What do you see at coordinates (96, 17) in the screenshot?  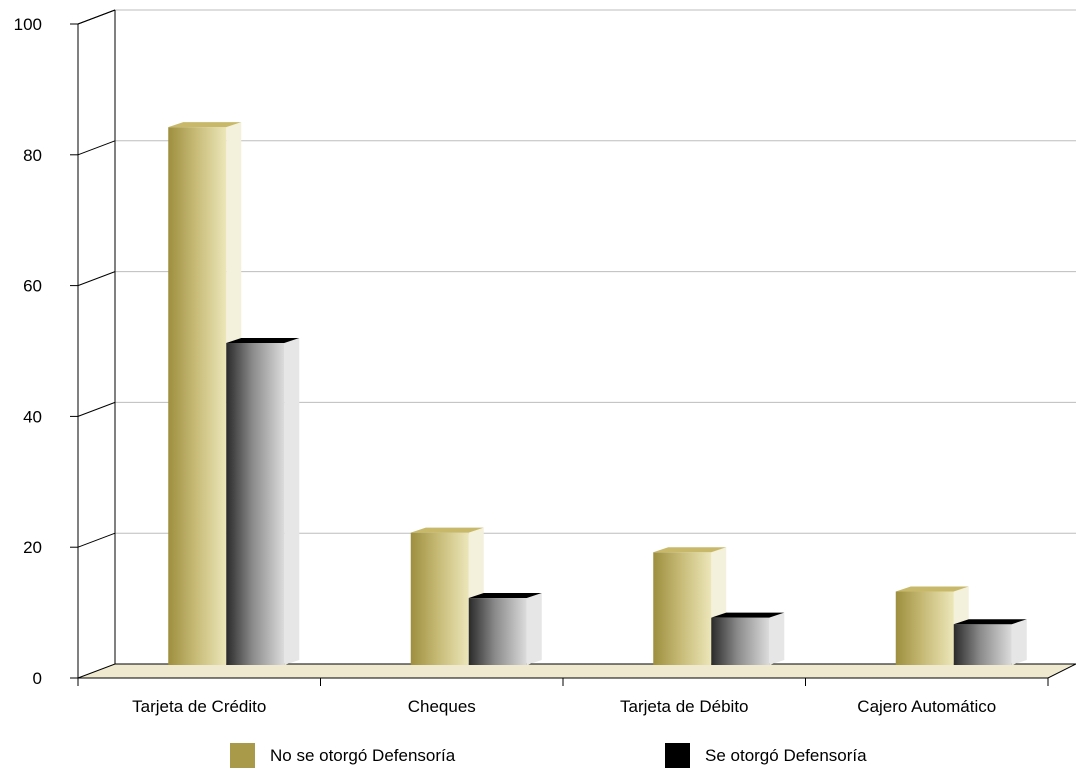 I see `top-diagonal` at bounding box center [96, 17].